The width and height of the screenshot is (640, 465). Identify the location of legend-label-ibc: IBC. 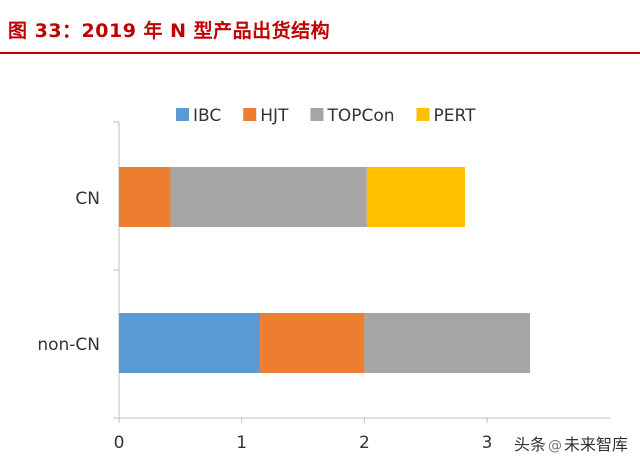
(207, 116).